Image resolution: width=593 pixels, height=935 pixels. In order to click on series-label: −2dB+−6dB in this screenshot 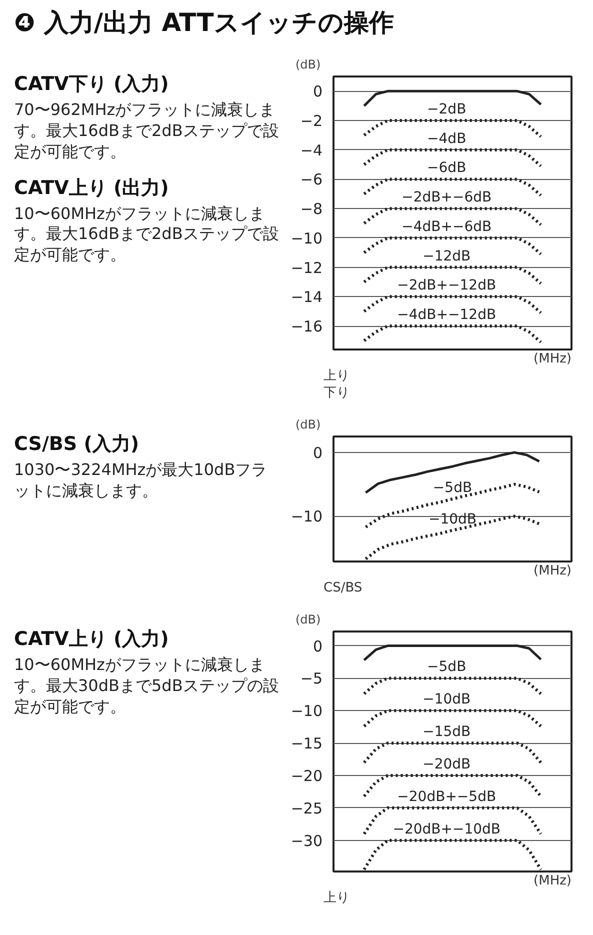, I will do `click(447, 198)`.